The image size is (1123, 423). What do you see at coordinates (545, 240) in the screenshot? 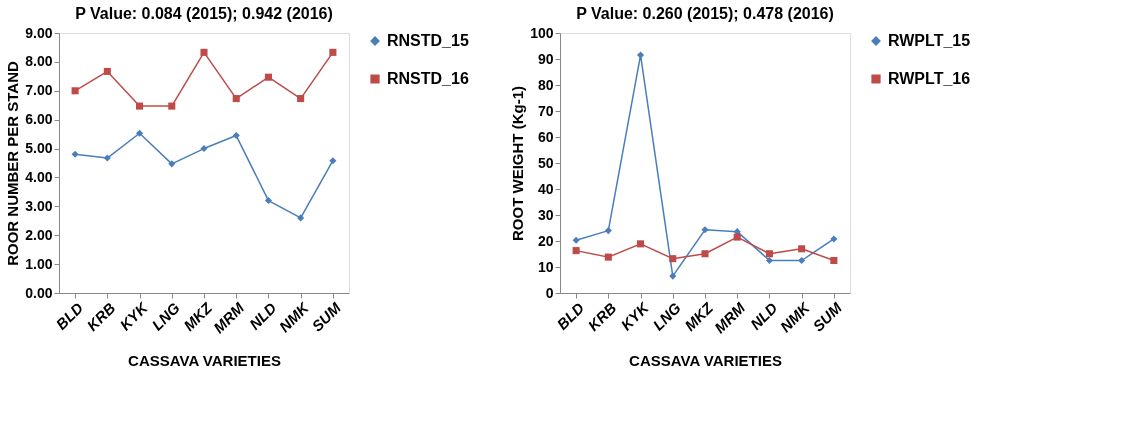
I see `y-tick-label: 20` at bounding box center [545, 240].